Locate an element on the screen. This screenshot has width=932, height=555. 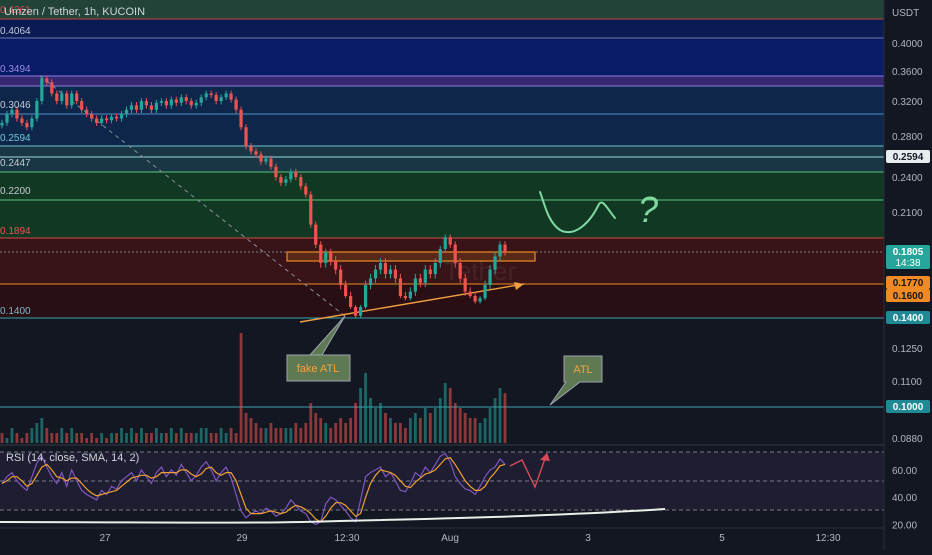
currency-label: USDT is located at coordinates (905, 13).